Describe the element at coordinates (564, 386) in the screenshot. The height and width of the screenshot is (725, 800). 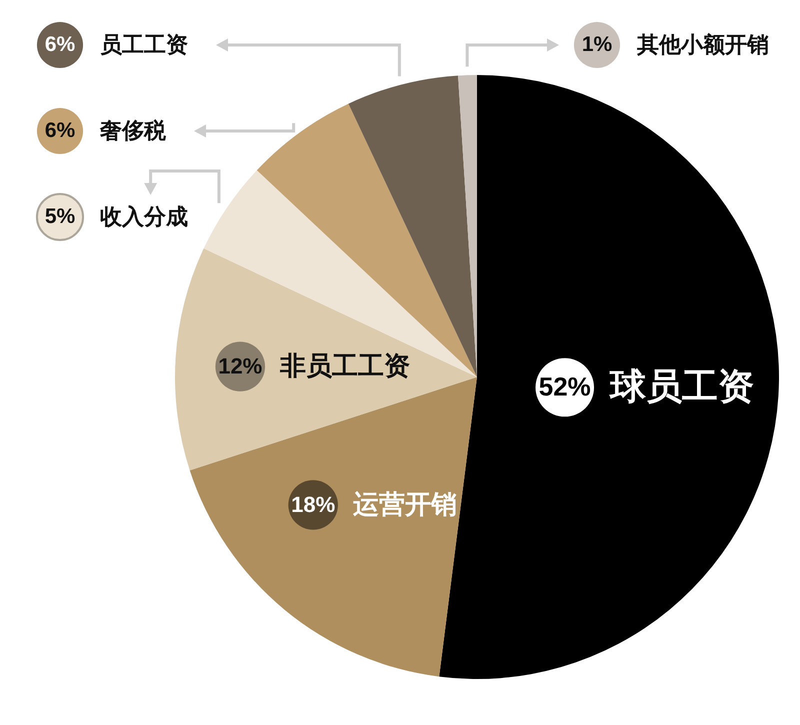
I see `data-label: 52%` at that location.